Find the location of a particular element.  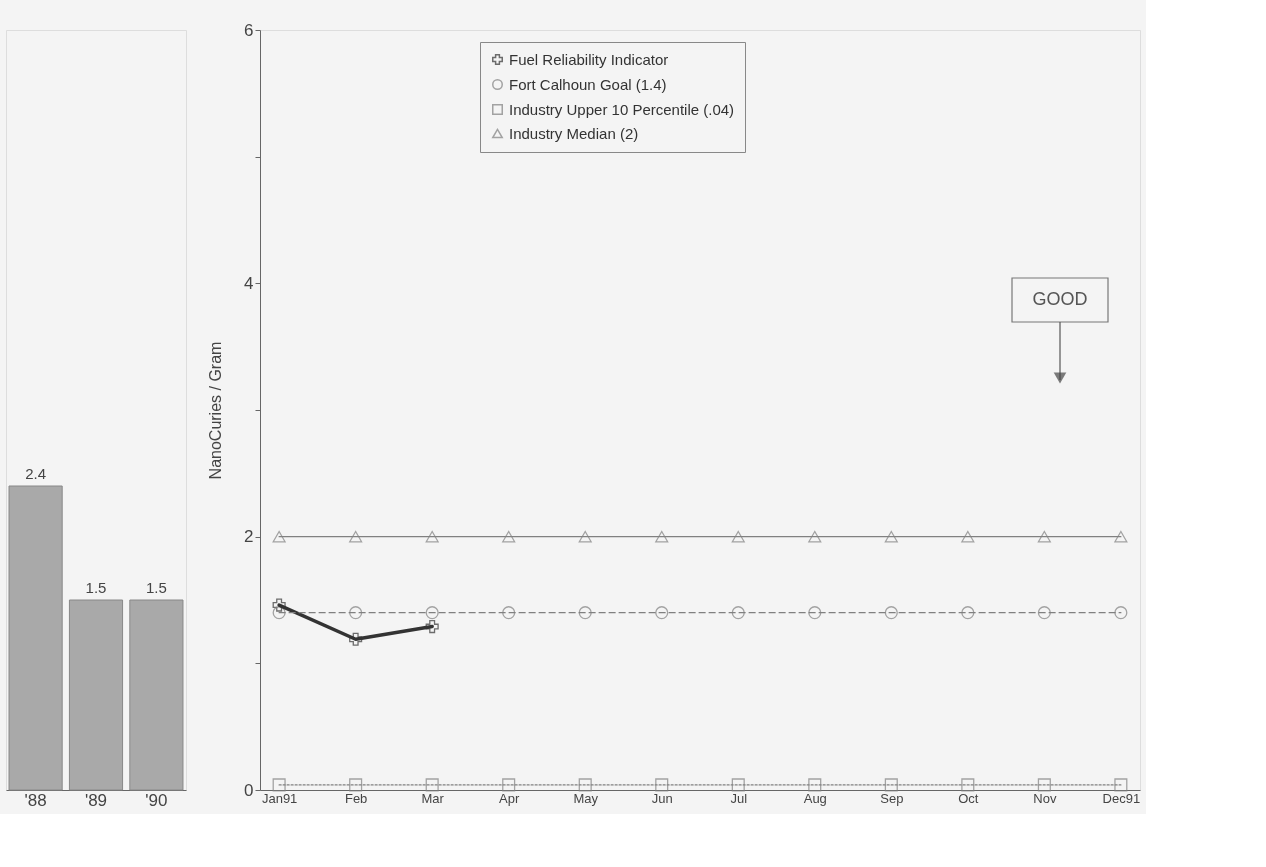

x-tick-label: Oct is located at coordinates (968, 798).